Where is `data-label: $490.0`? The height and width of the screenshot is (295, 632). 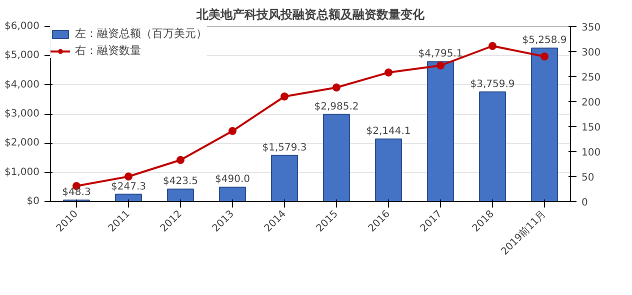
data-label: $490.0 is located at coordinates (232, 180).